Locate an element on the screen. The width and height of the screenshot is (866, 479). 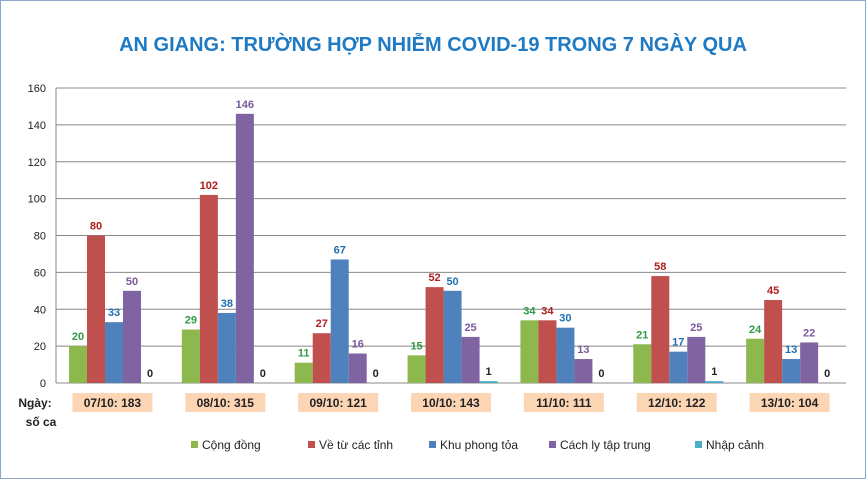
y-tick-label: 140 is located at coordinates (37, 126).